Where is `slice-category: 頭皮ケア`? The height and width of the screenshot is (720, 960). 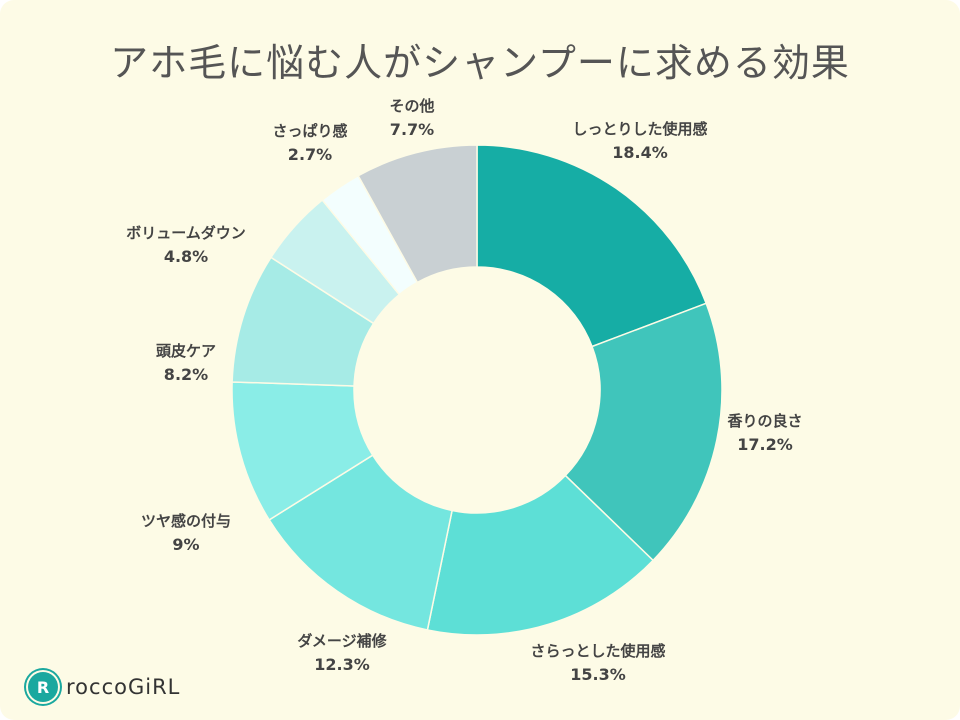
slice-category: 頭皮ケア is located at coordinates (186, 351).